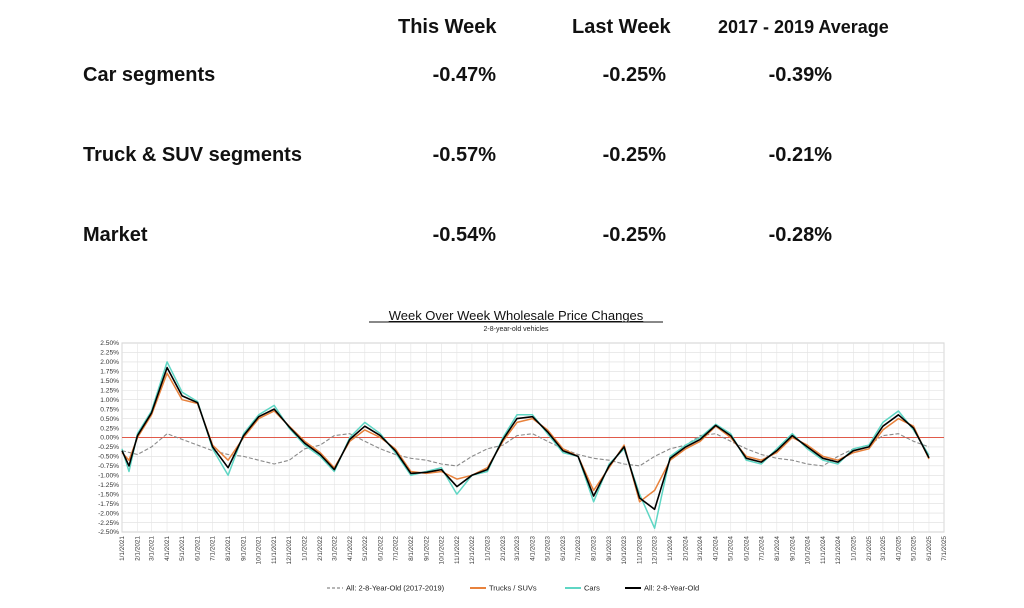 The image size is (1024, 608). What do you see at coordinates (563, 548) in the screenshot?
I see `x-tick-label: 6/1/2023` at bounding box center [563, 548].